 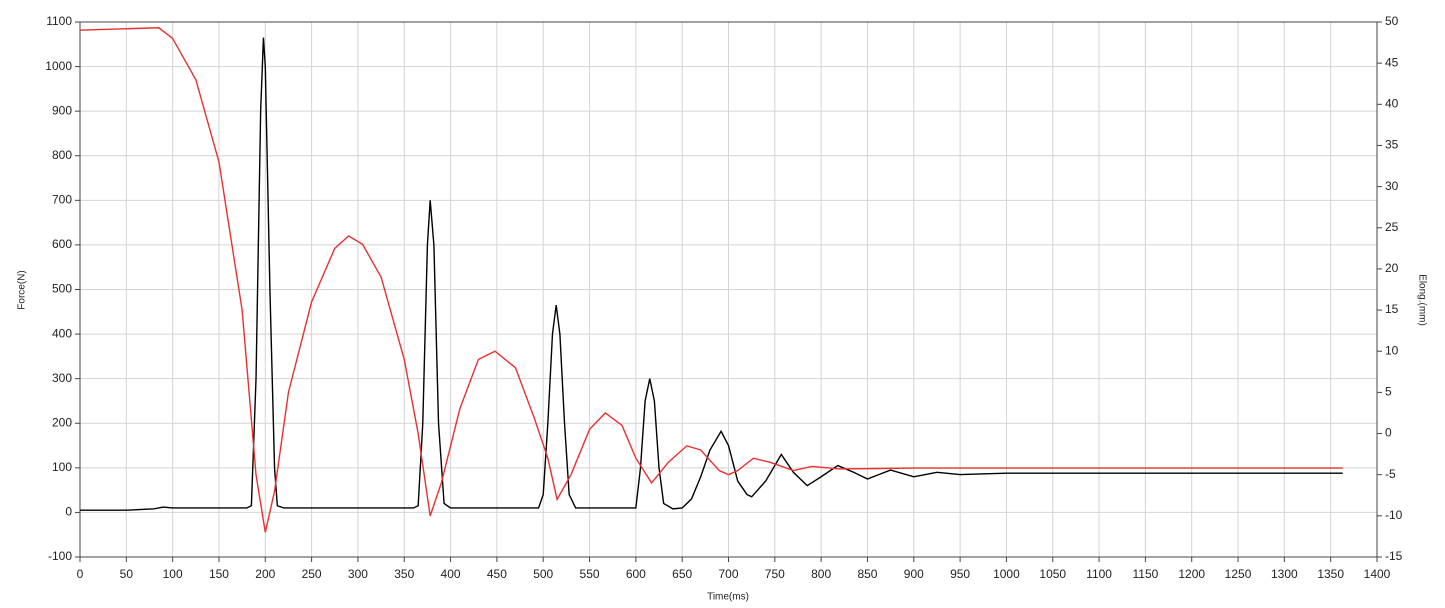 I want to click on y2-tick-label: 15, so click(x=1392, y=309).